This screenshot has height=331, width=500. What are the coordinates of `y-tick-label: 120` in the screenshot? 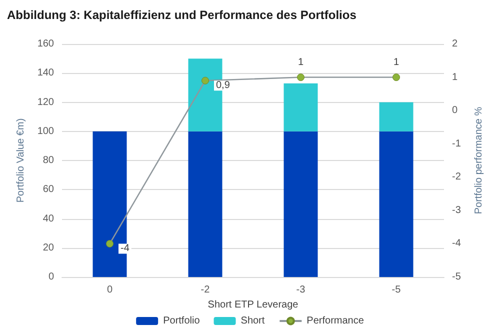 It's located at (45, 102).